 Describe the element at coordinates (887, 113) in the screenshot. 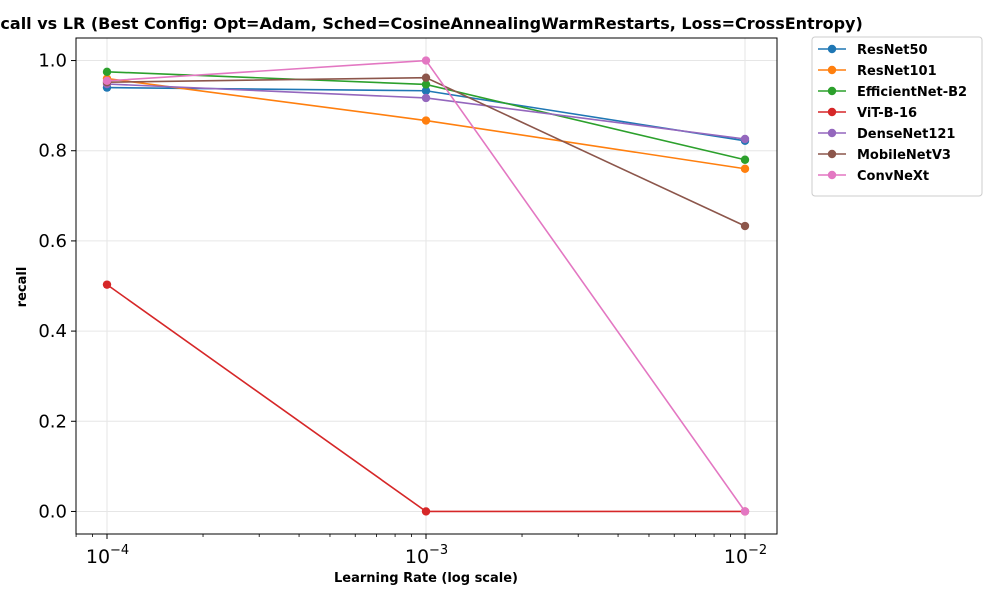

I see `legend-label: ViT-B-16` at that location.